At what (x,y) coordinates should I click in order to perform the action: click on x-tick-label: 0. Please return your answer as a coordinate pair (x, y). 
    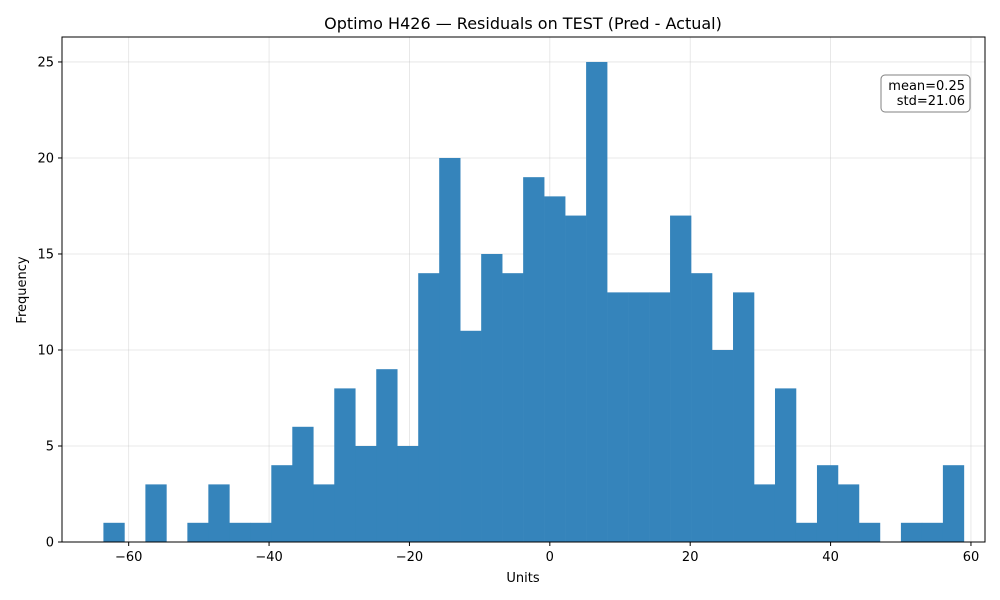
    Looking at the image, I should click on (550, 557).